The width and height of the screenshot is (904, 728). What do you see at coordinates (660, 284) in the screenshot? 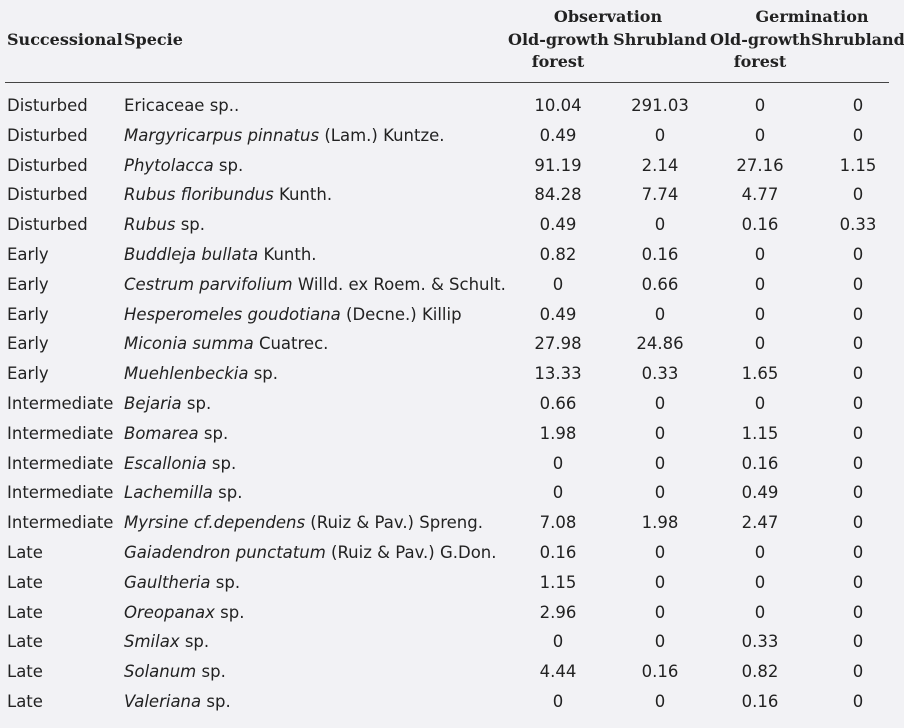
I see `obs-shrubland-value: 0.66` at bounding box center [660, 284].